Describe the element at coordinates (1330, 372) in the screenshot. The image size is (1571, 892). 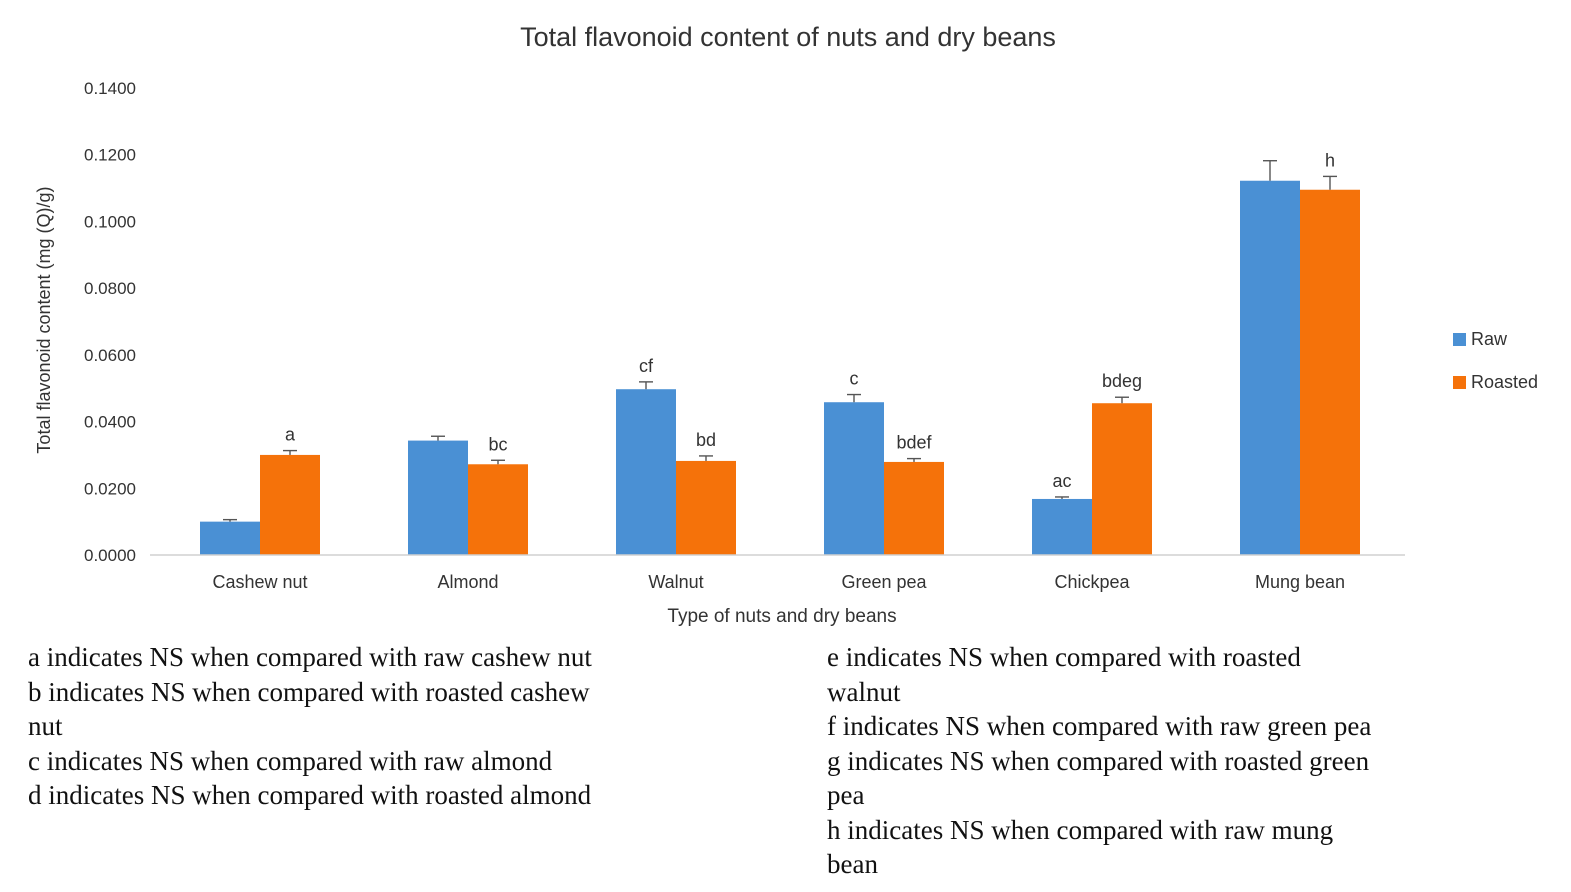
I see `bar-roasted-mung-bean` at that location.